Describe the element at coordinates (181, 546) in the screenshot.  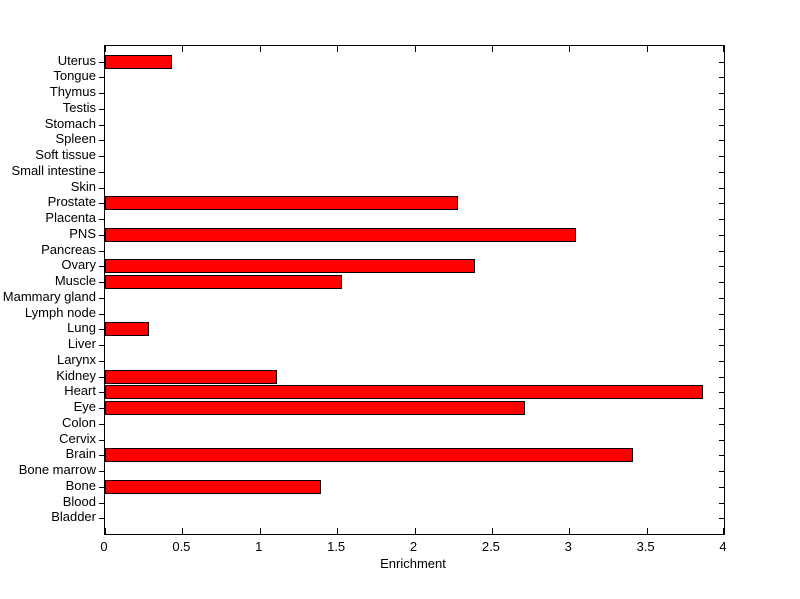
I see `x-tick-label-0.5: 0.5` at that location.